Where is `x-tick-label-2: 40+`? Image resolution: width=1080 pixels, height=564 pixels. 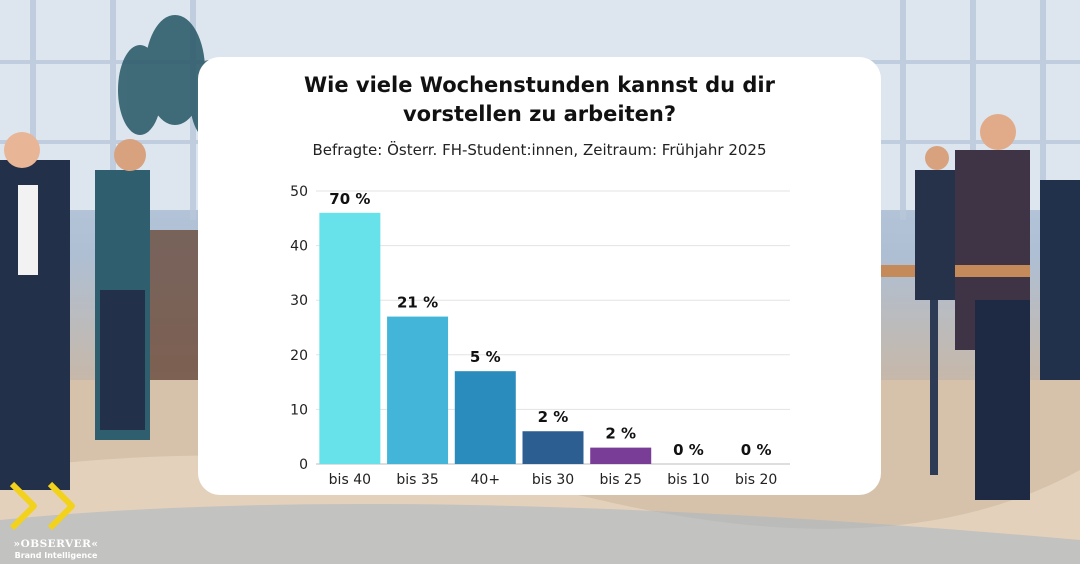 x-tick-label-2: 40+ is located at coordinates (486, 480).